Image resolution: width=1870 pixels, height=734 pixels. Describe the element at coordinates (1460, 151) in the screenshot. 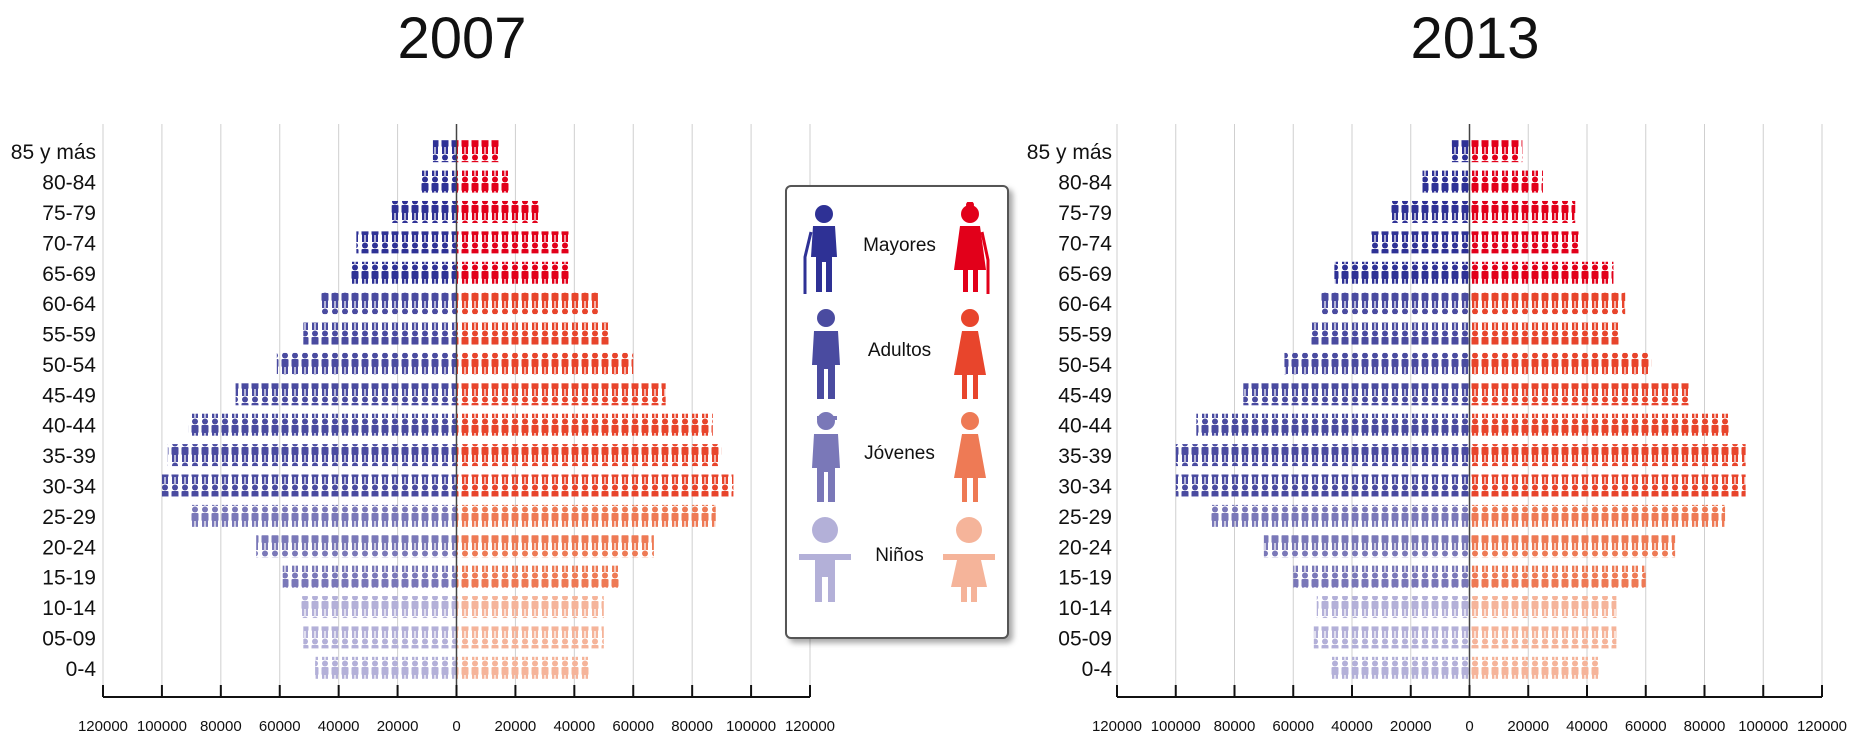

I see `bar-male-85-y-más` at that location.